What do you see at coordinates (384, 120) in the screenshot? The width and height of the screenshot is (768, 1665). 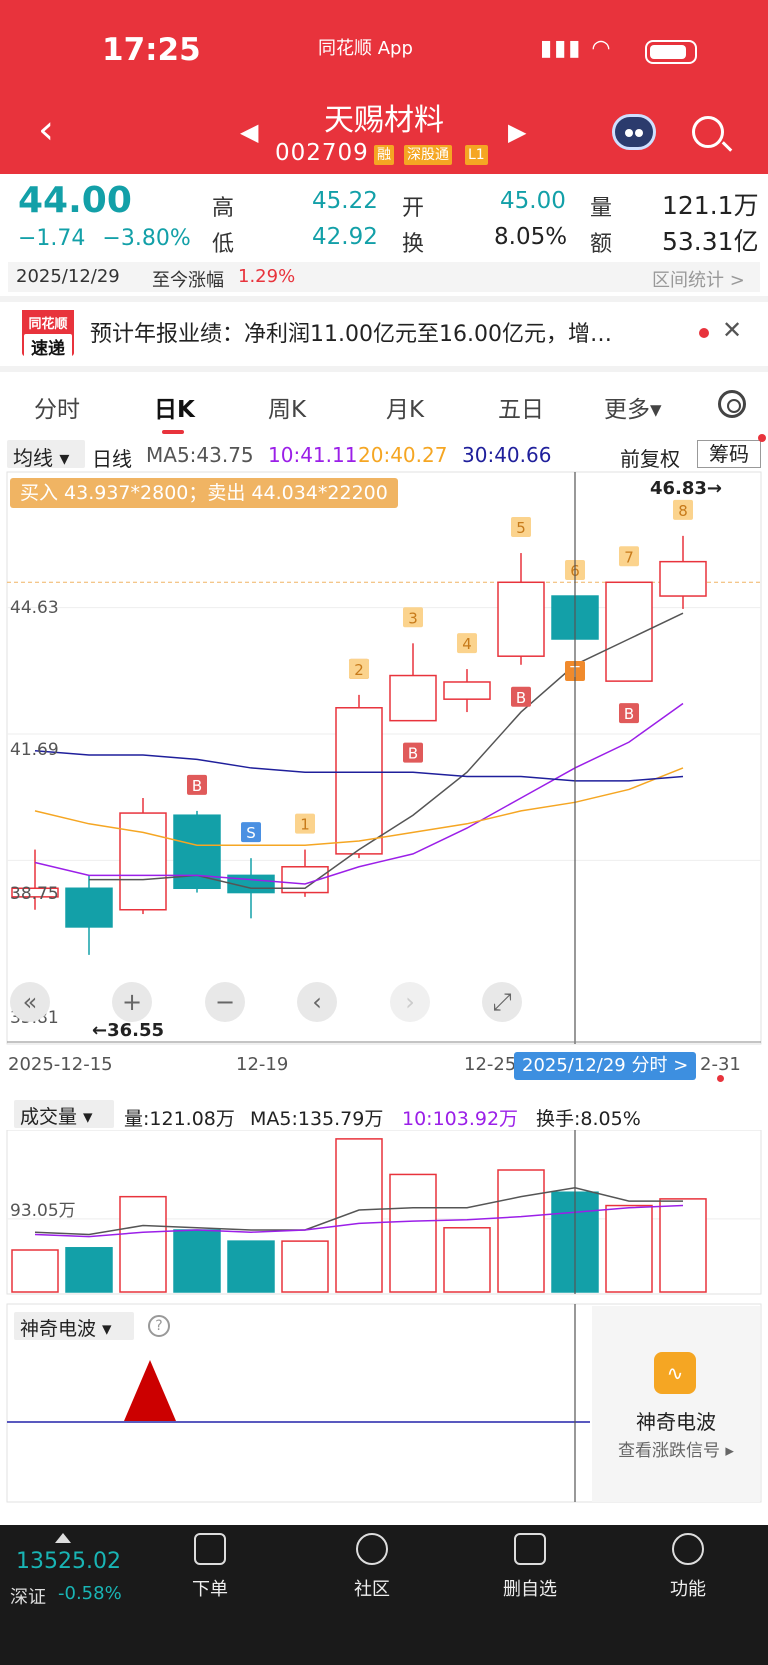 I see `stock-name: 天赐材料` at bounding box center [384, 120].